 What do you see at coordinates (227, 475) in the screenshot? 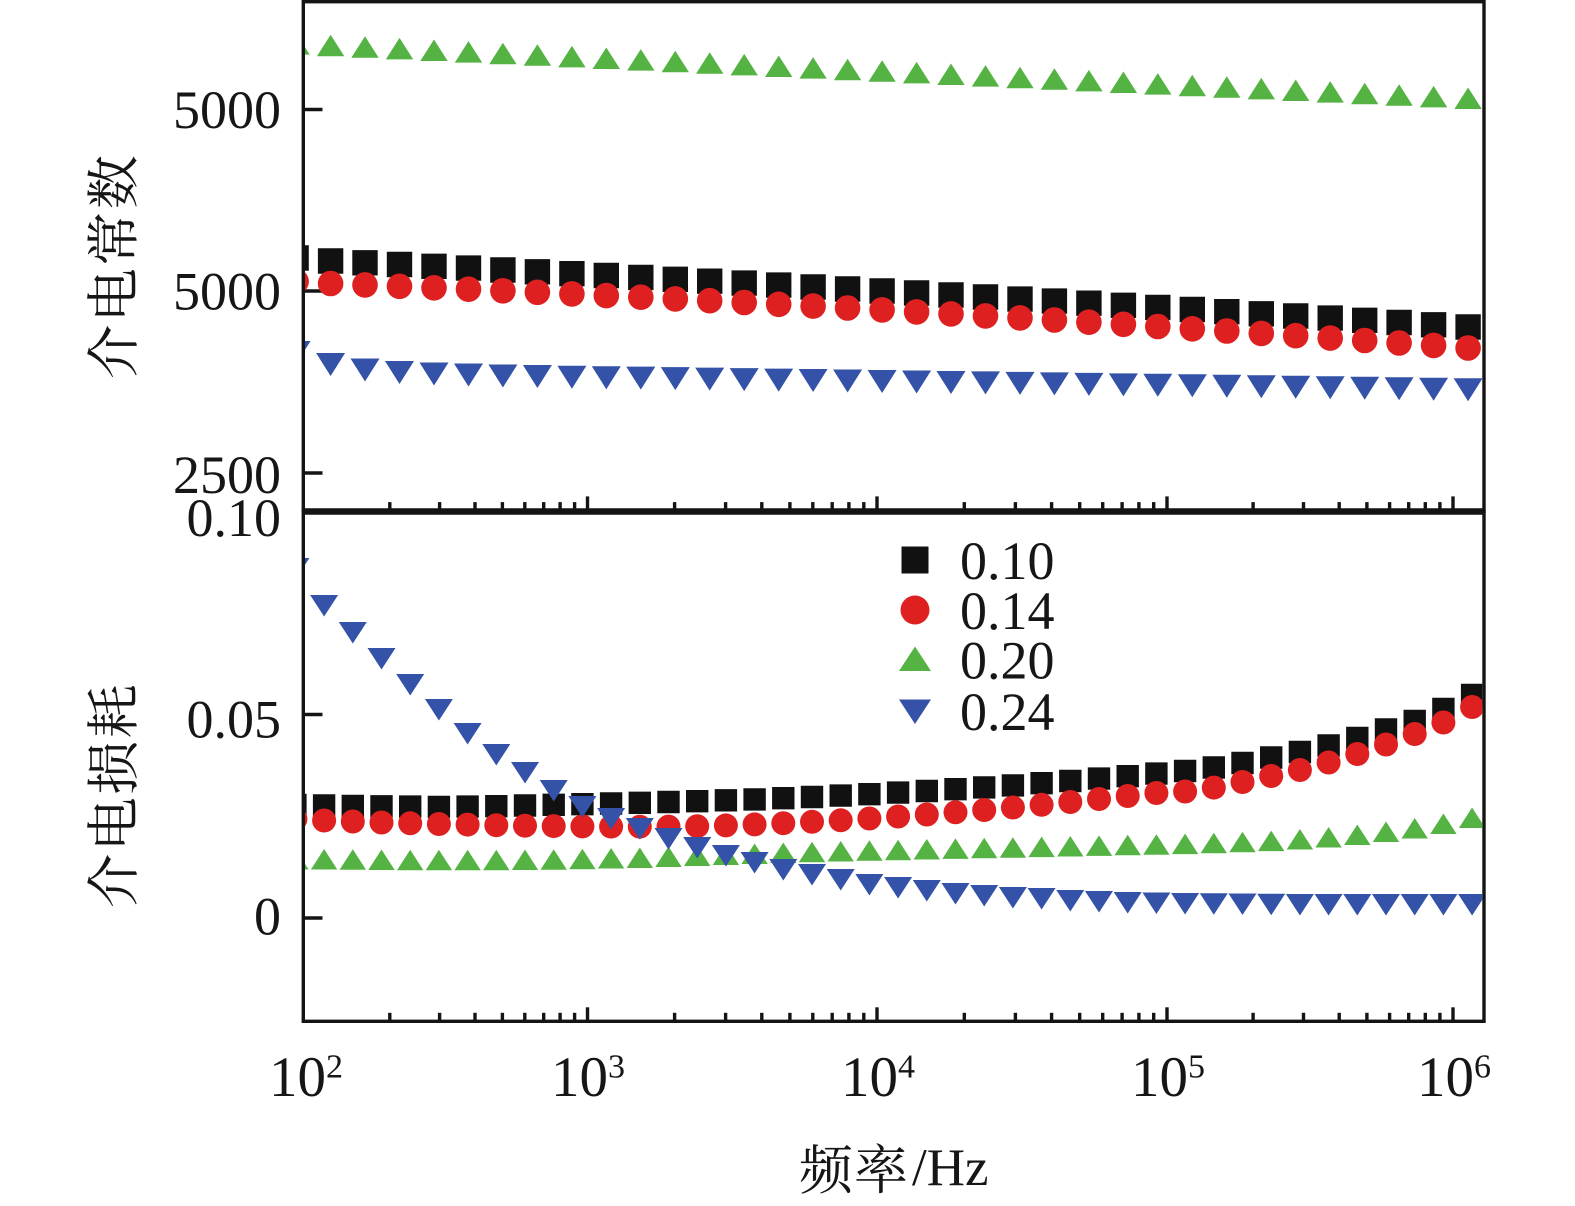
I see `svg-text: 2500` at bounding box center [227, 475].